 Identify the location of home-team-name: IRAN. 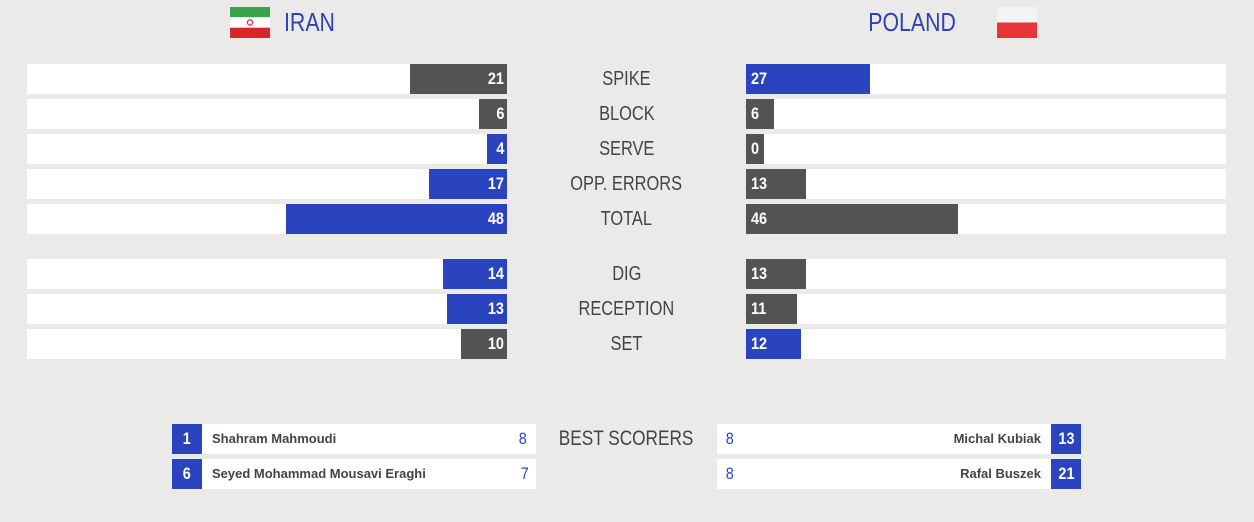
(309, 22).